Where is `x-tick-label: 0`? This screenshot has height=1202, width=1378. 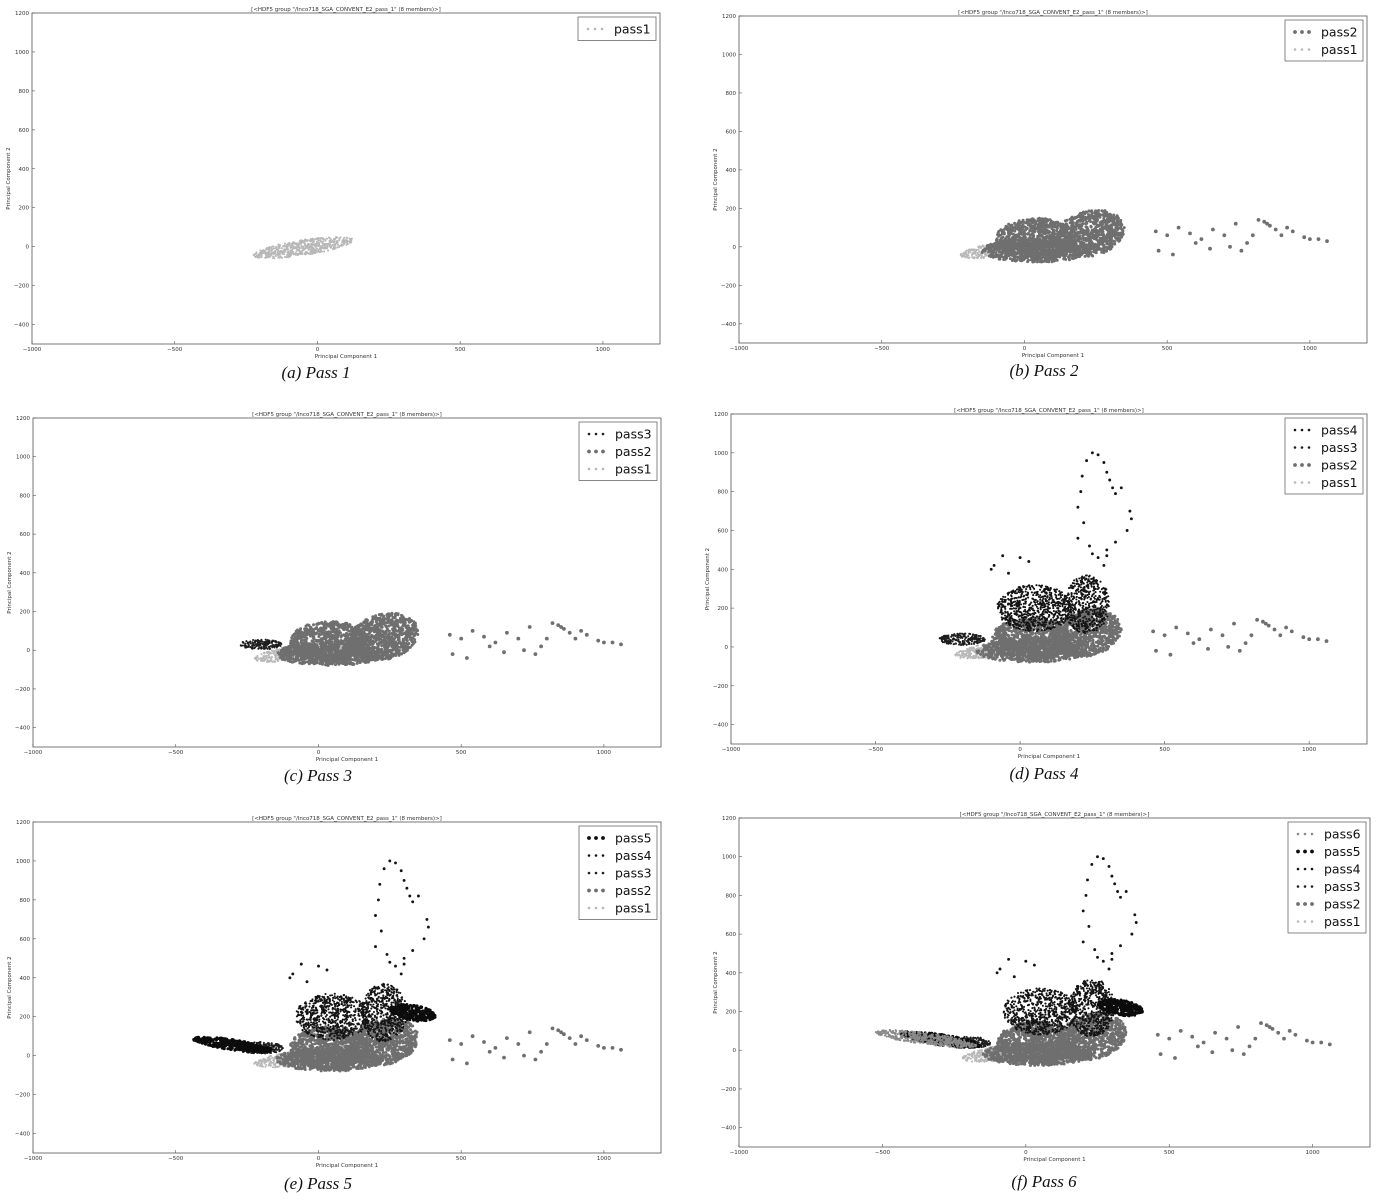
x-tick-label: 0 is located at coordinates (318, 350).